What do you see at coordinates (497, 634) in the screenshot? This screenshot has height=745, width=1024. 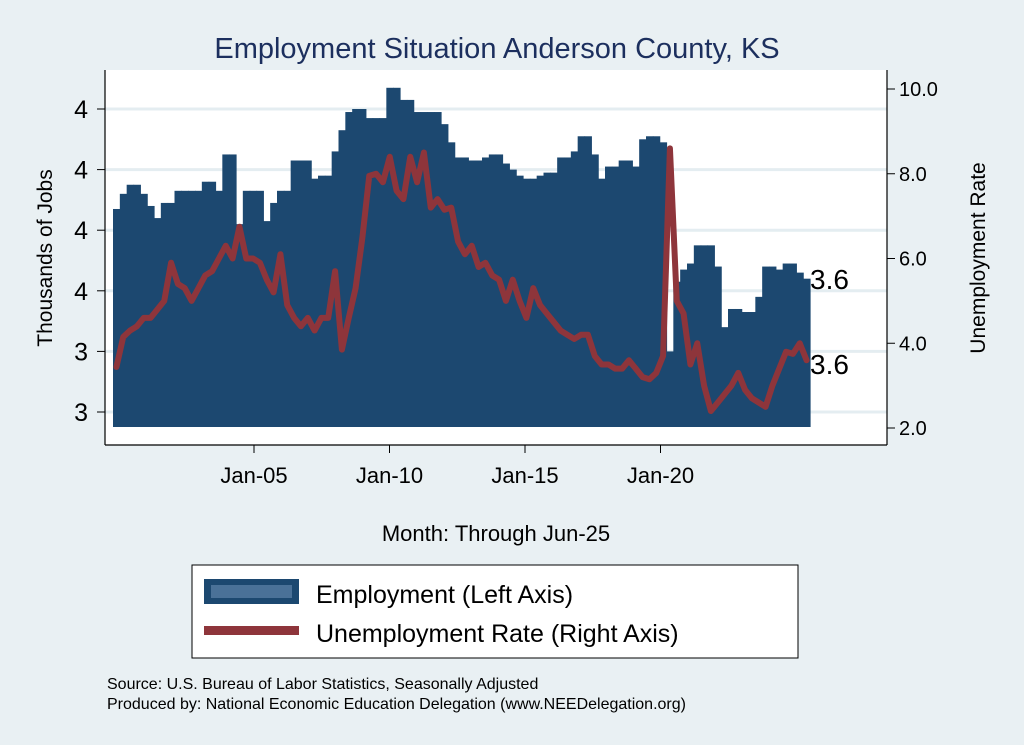 I see `legend-unemployment-label: Unemployment Rate (Right Axis)` at bounding box center [497, 634].